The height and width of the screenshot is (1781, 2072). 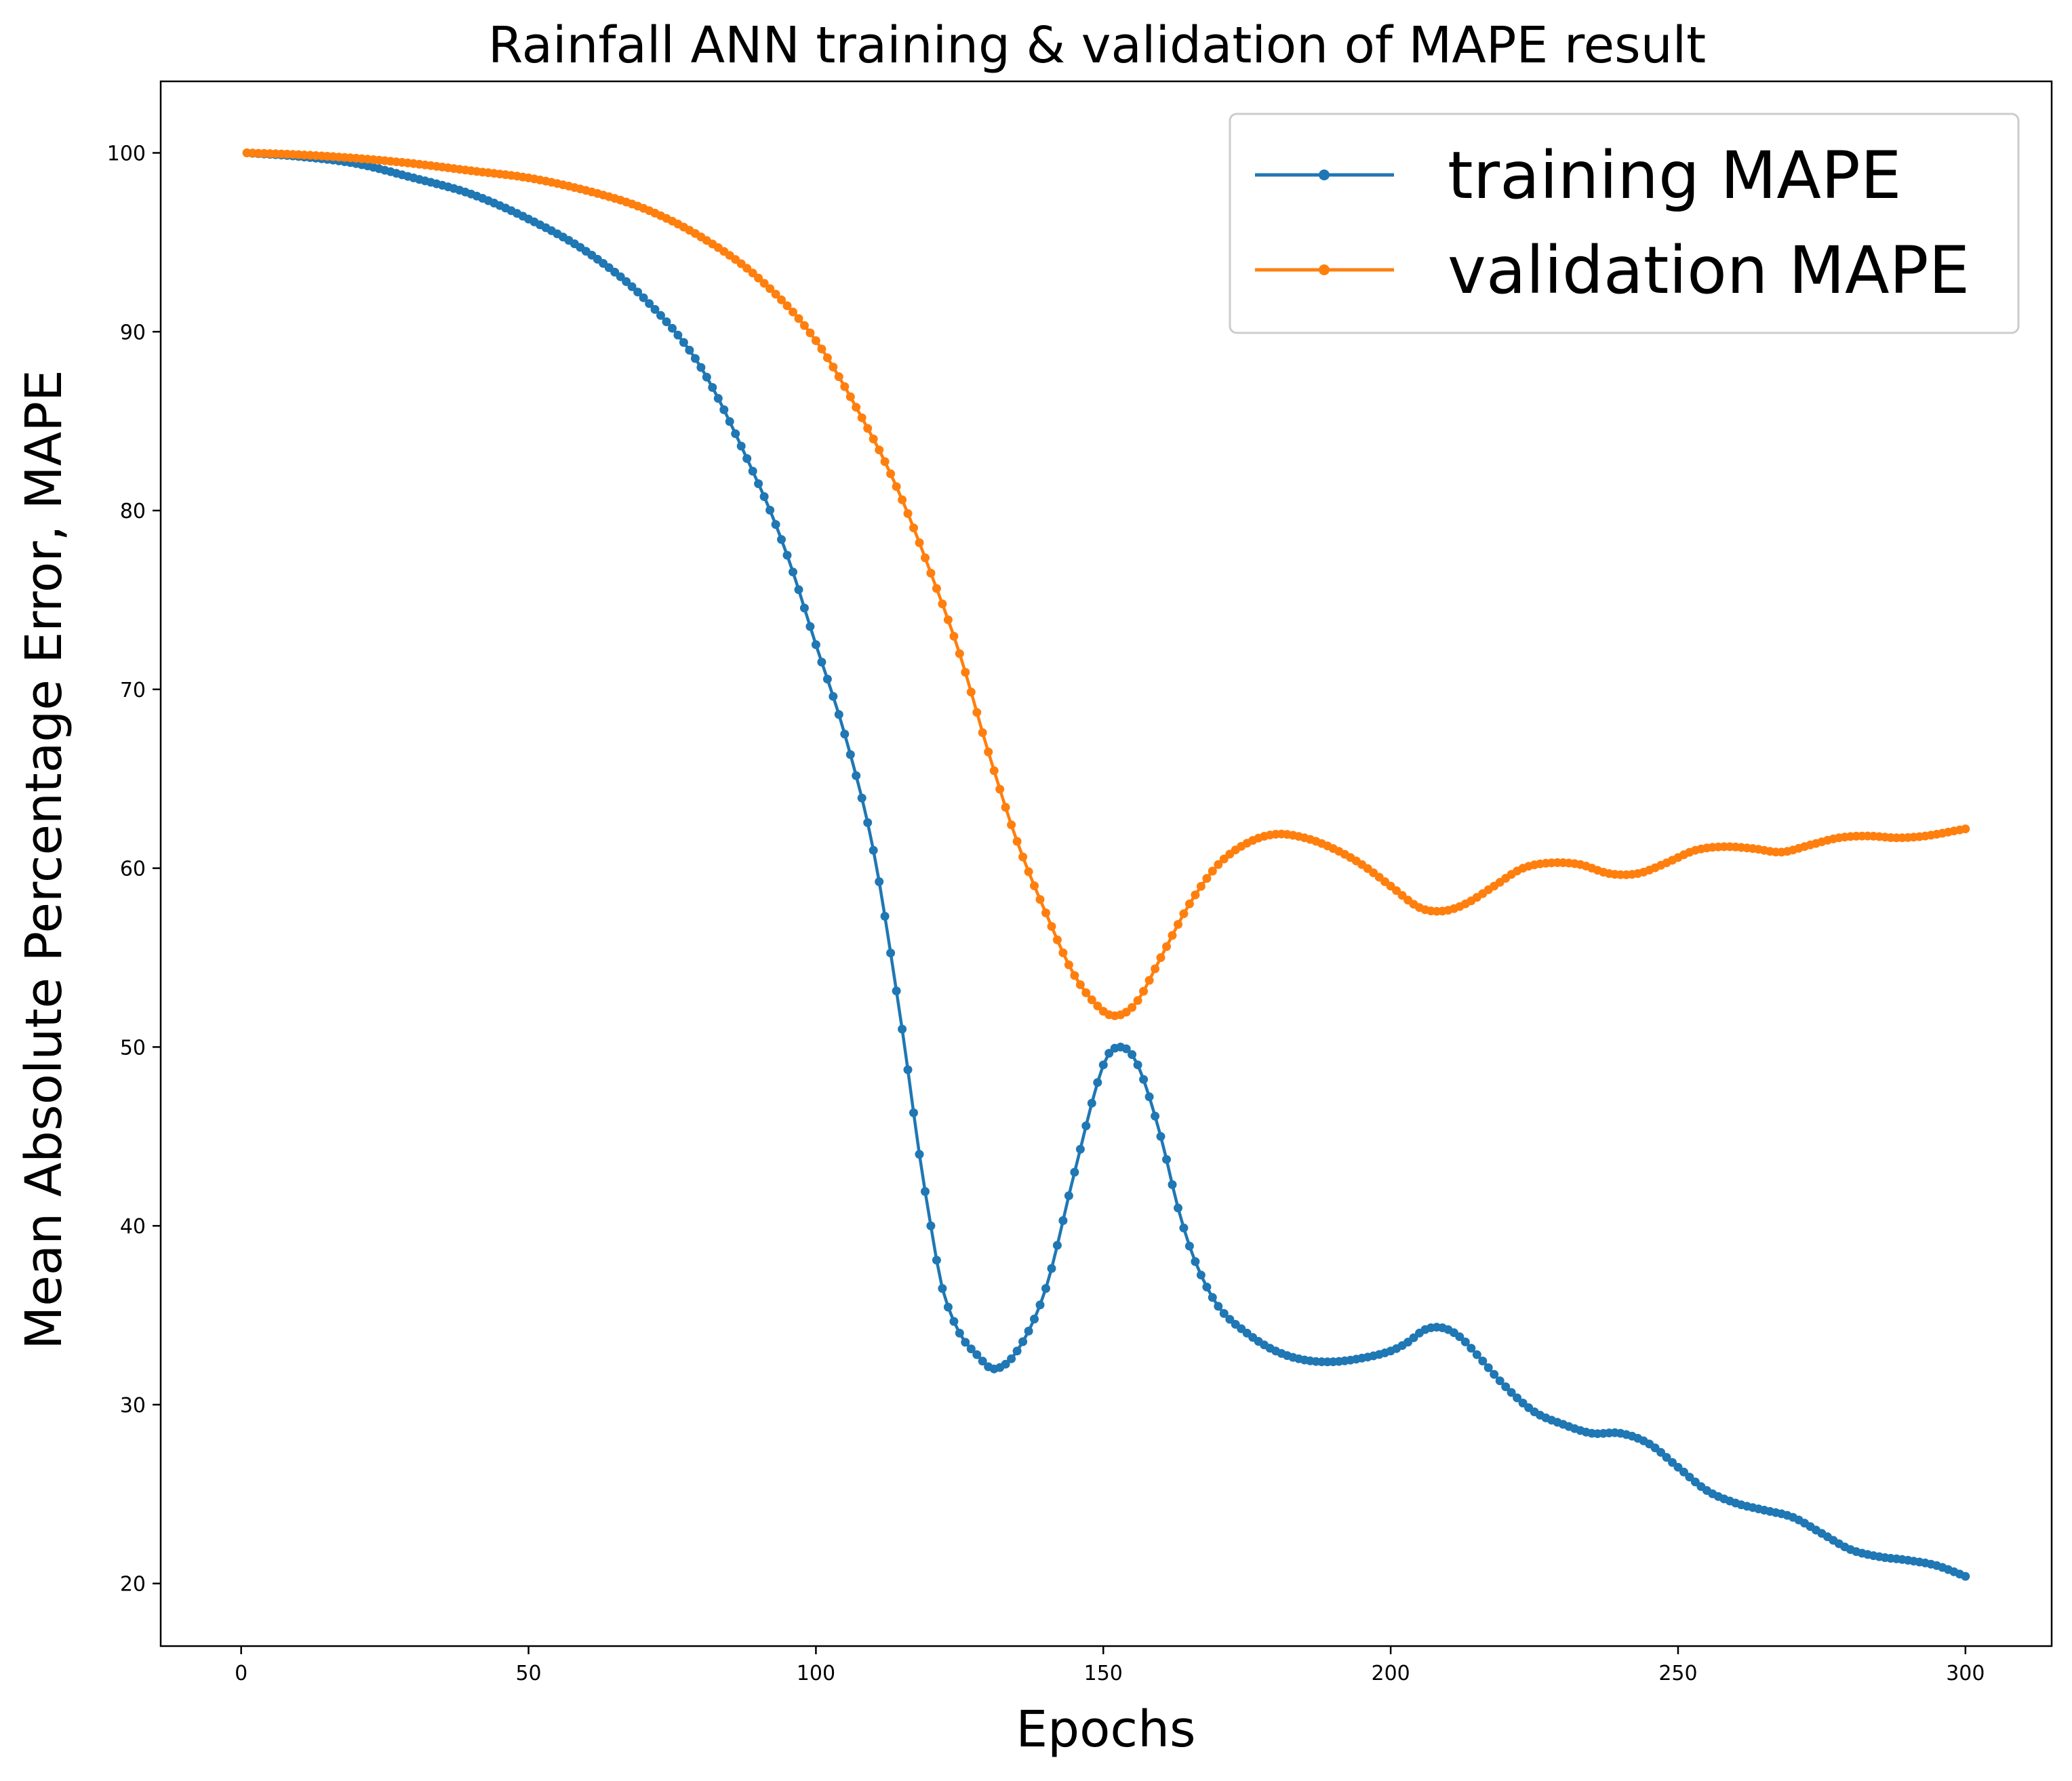 I want to click on legend-box, so click(x=1624, y=223).